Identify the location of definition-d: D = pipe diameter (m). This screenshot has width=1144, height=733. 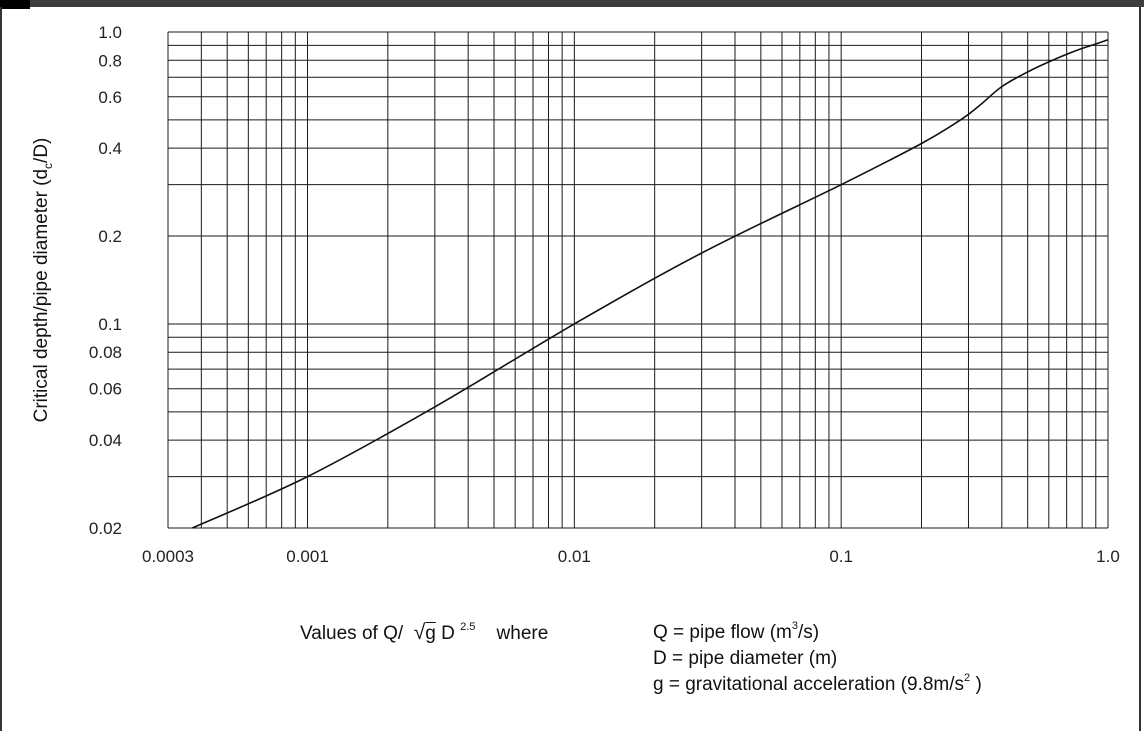
(745, 659).